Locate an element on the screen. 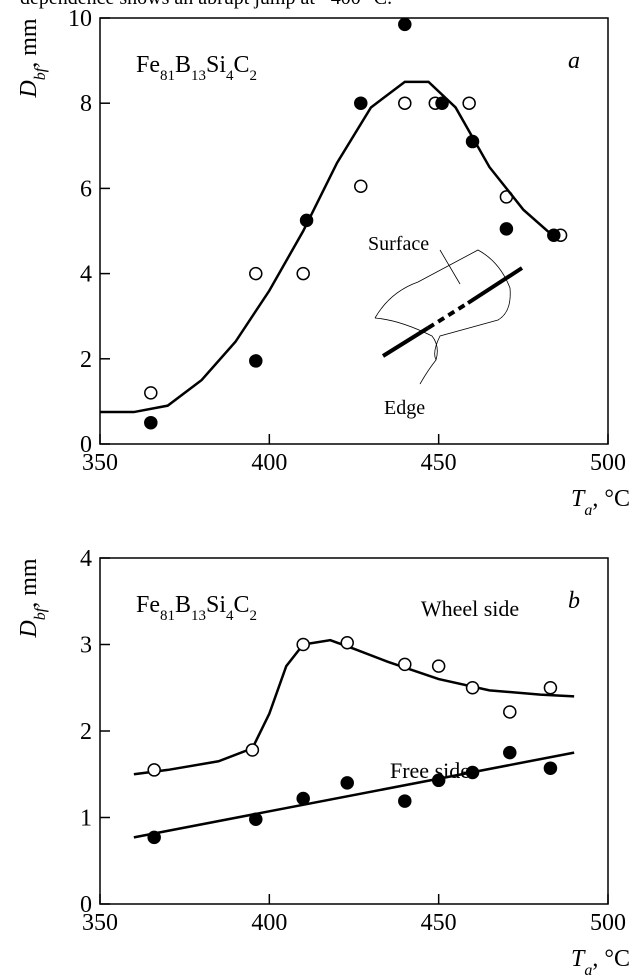 The height and width of the screenshot is (976, 640). series-label: Wheel side is located at coordinates (470, 608).